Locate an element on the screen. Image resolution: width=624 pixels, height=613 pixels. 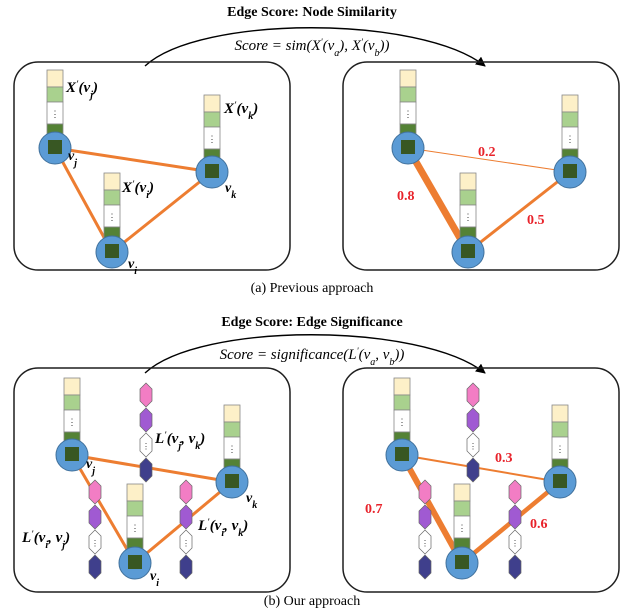
edge-vi-vk is located at coordinates (162, 212).